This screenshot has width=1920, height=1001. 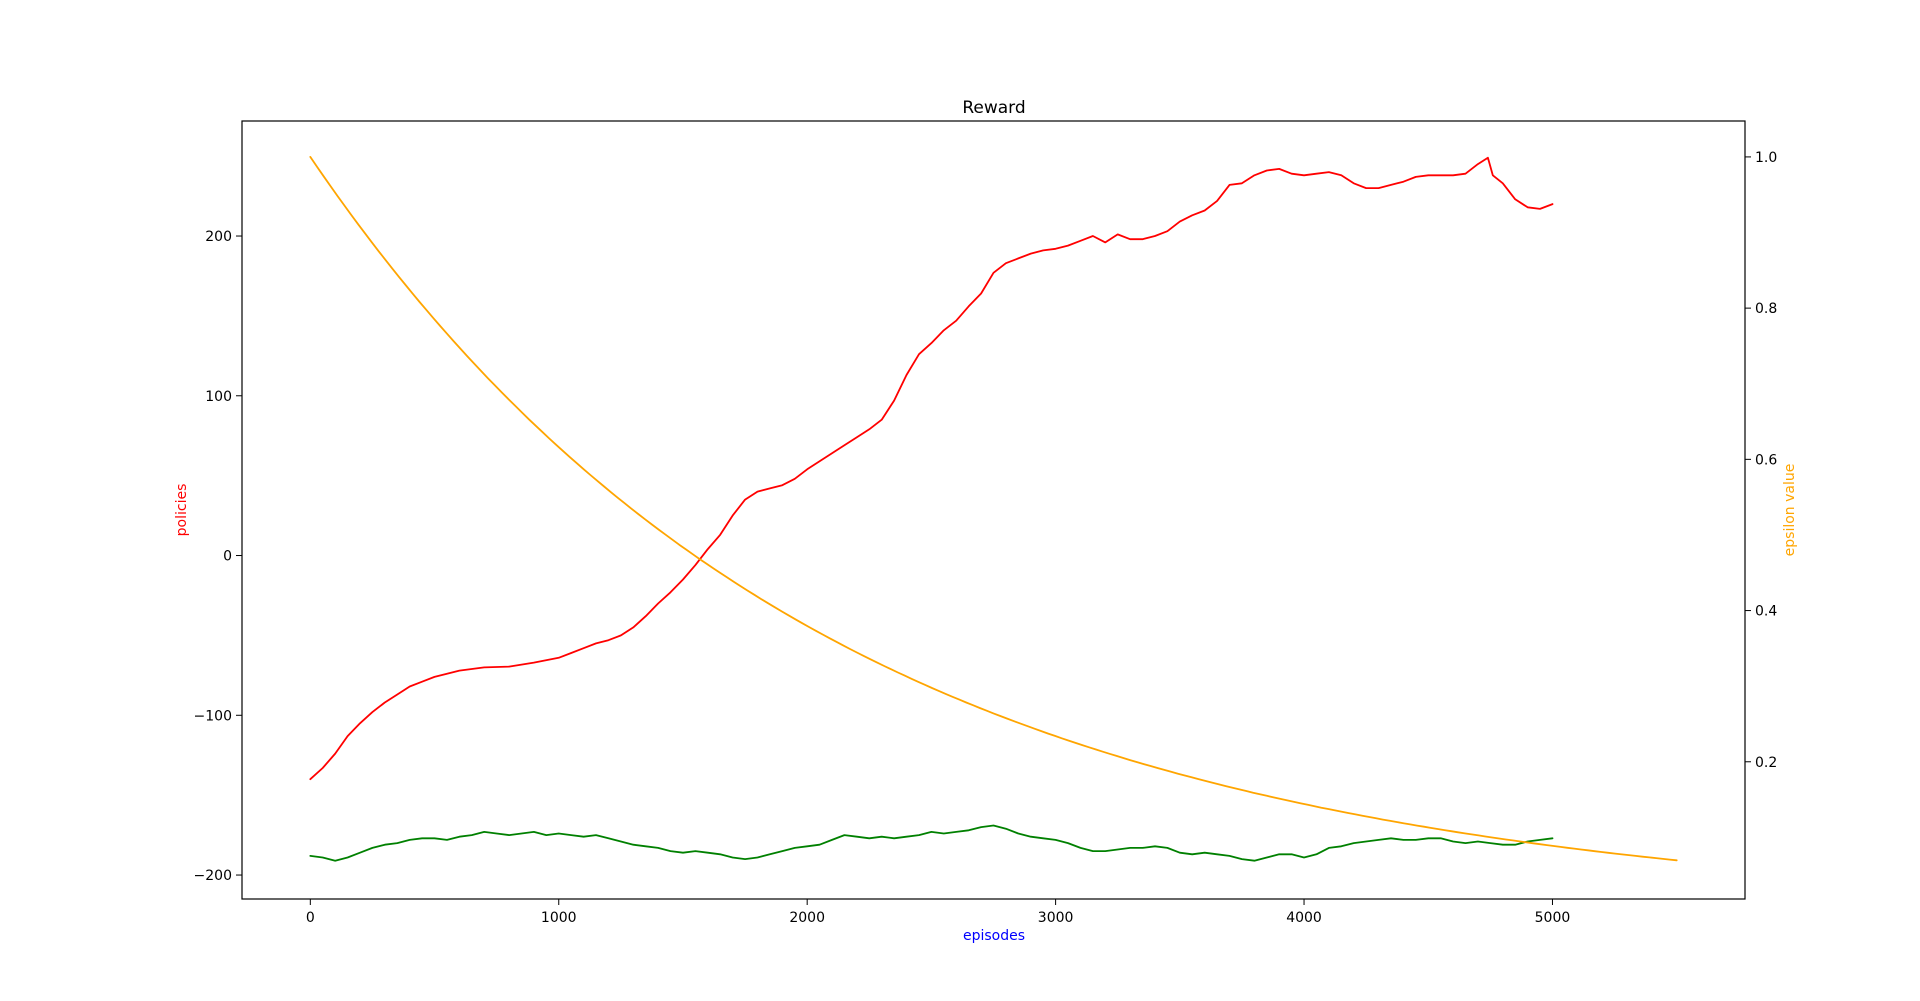 I want to click on y-right-axis-ticks: 0.2 0.4 0.6 0.8 1.0, so click(x=1761, y=460).